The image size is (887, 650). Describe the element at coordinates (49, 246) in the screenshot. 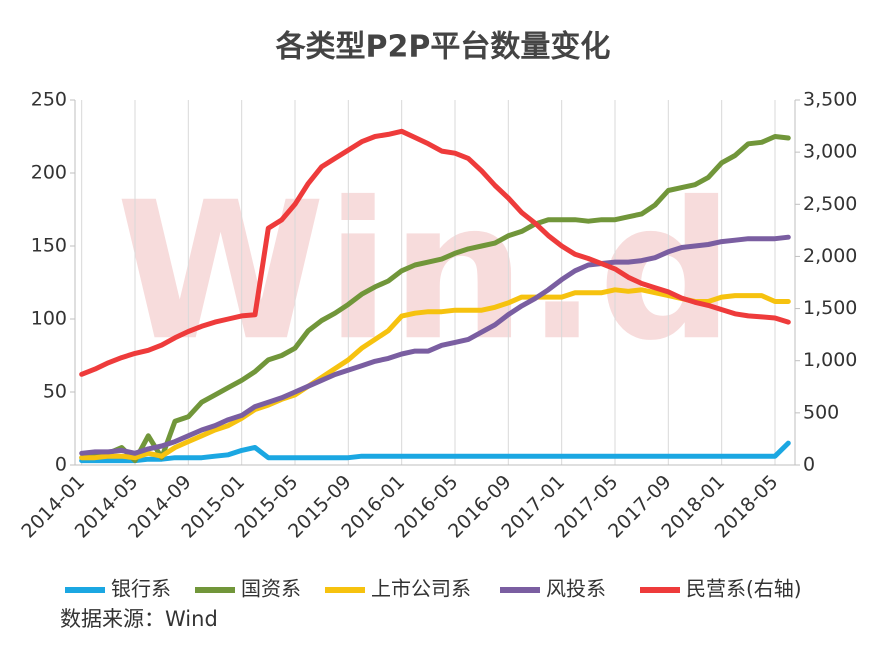

I see `y-tick-label: 150` at that location.